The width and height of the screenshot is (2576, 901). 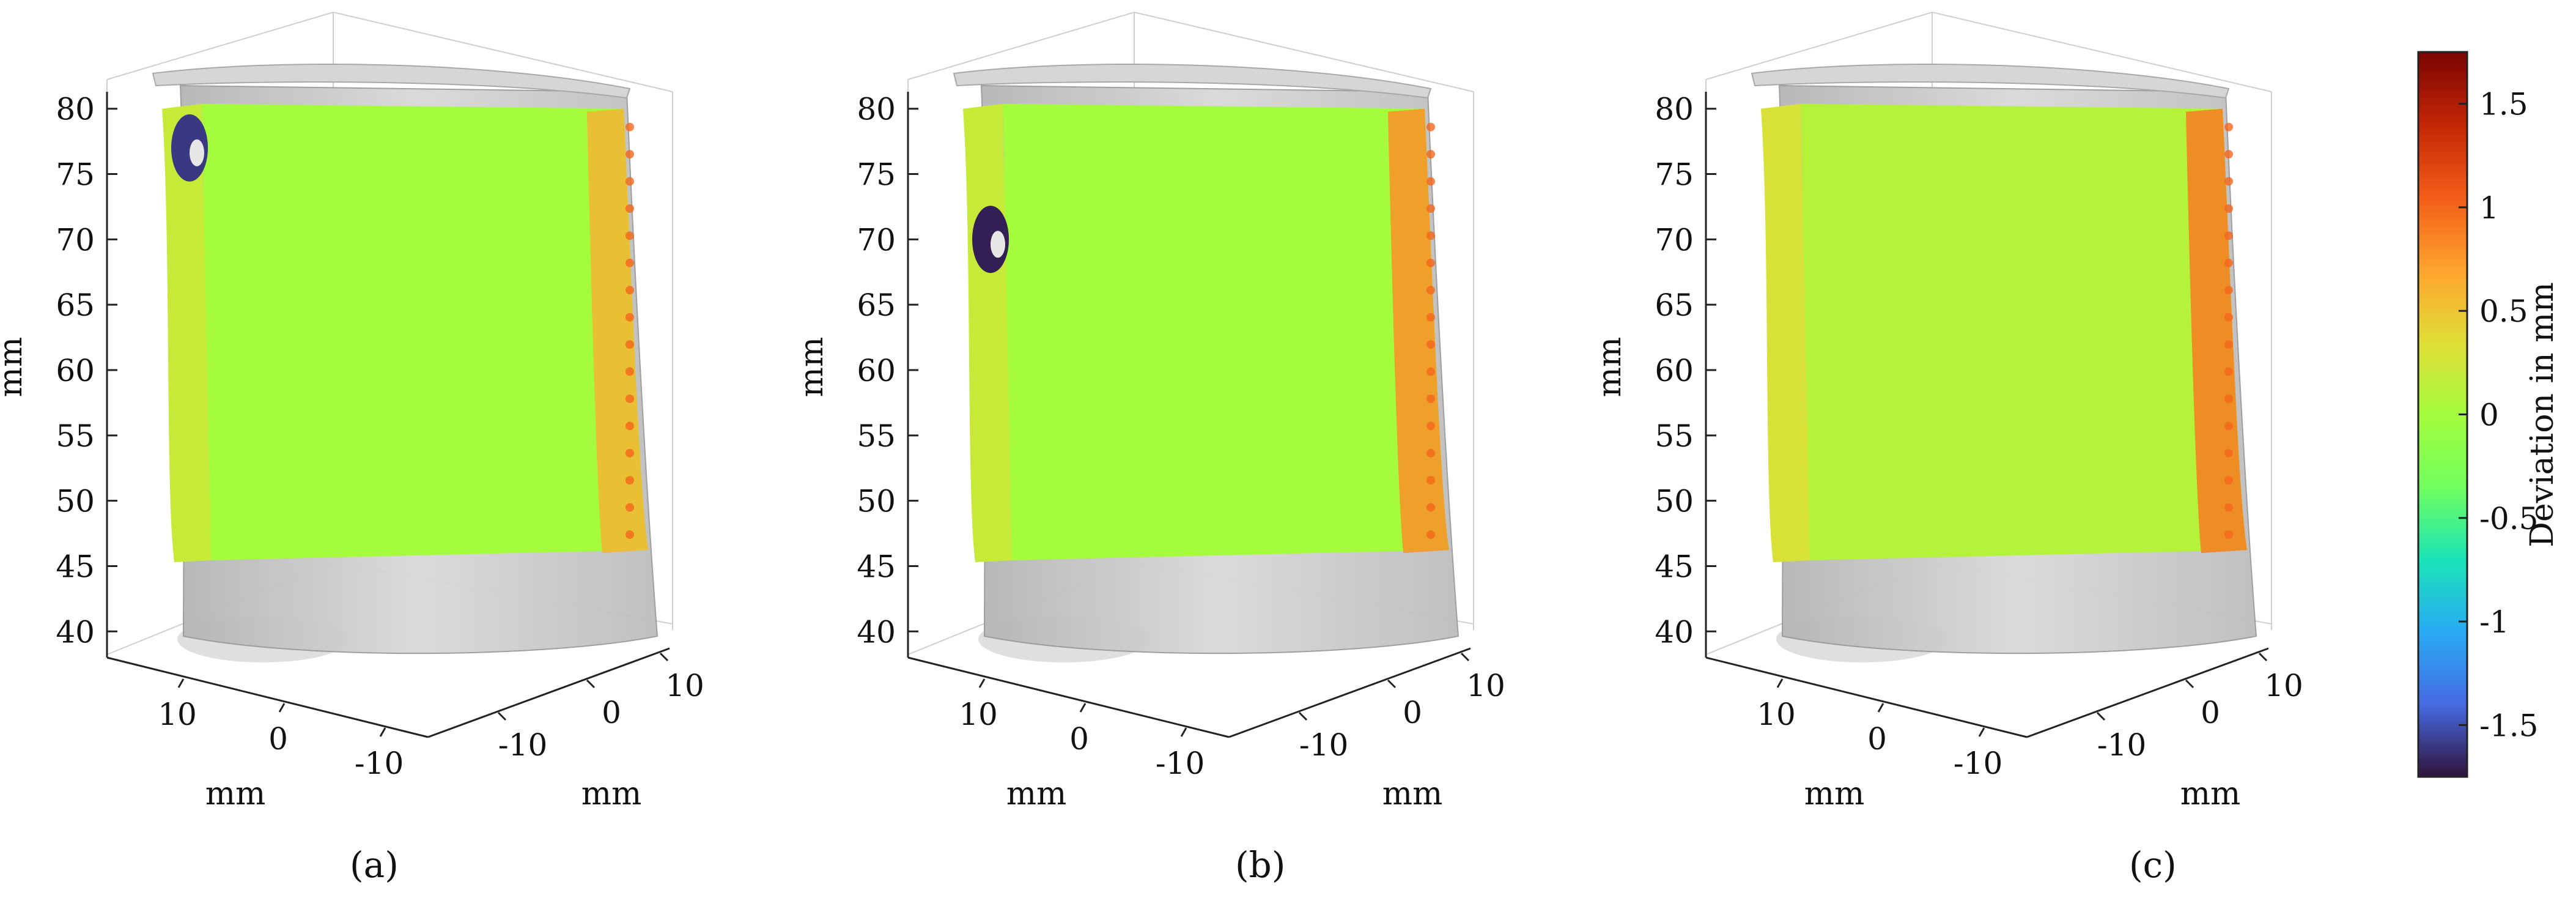 What do you see at coordinates (75, 370) in the screenshot?
I see `z-tick-label: 60` at bounding box center [75, 370].